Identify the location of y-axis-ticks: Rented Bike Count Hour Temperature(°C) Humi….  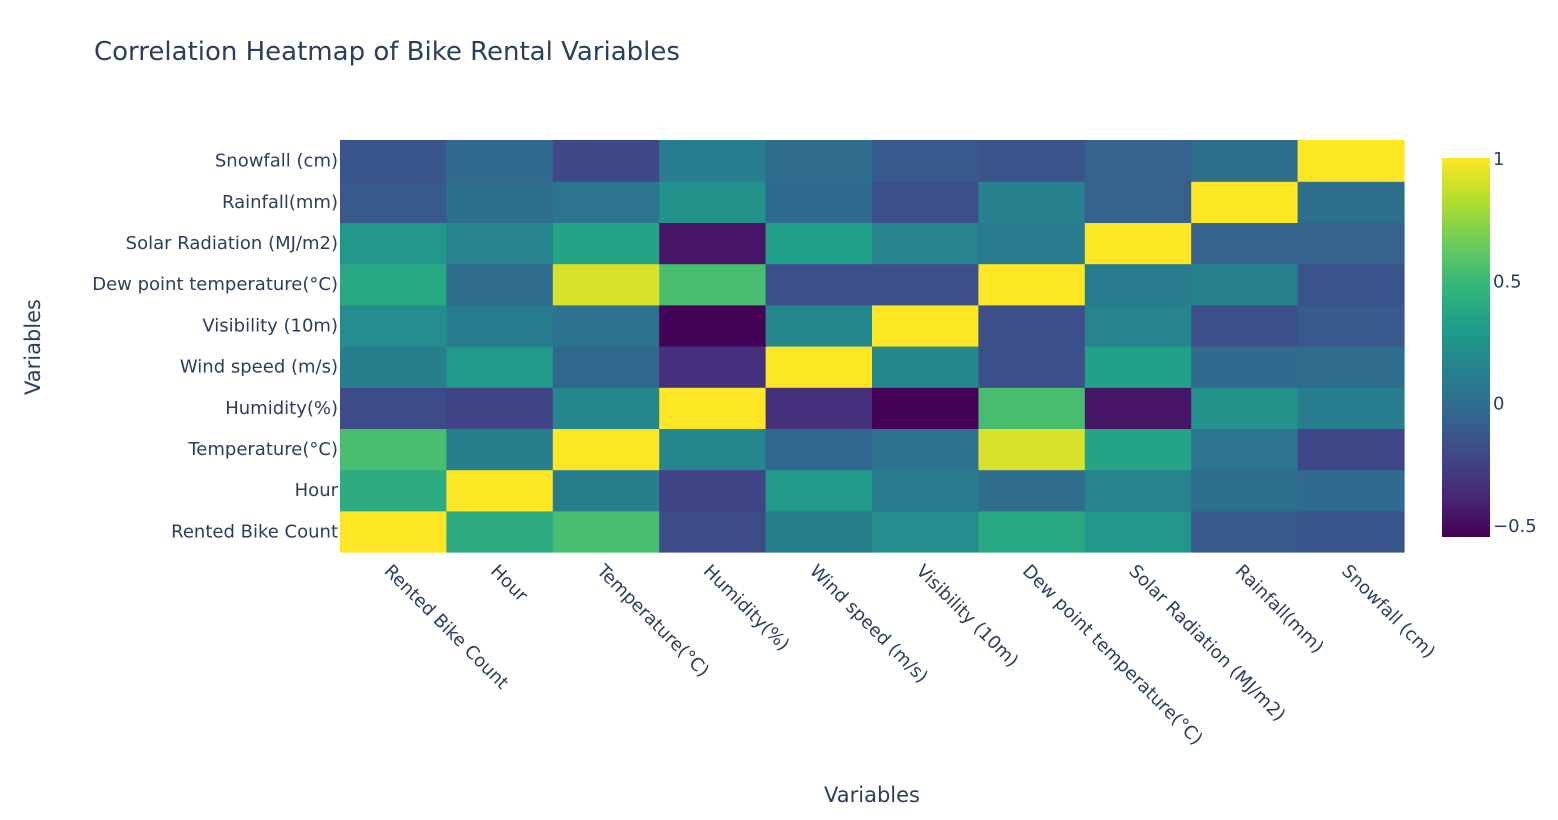
(215, 347).